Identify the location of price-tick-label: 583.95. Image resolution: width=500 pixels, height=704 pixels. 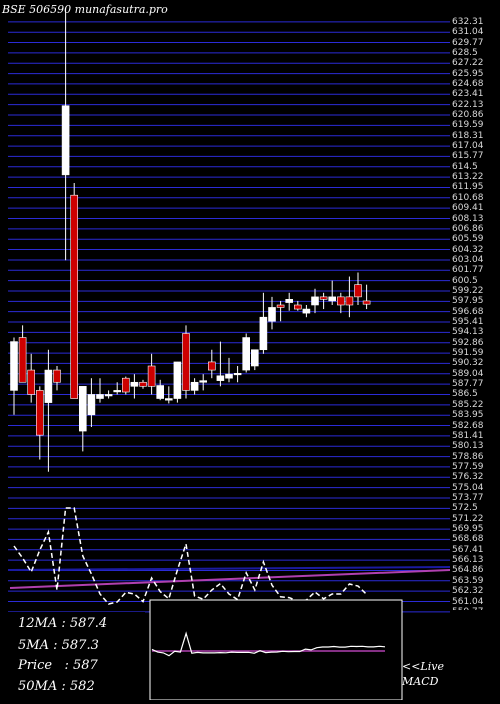
(468, 415).